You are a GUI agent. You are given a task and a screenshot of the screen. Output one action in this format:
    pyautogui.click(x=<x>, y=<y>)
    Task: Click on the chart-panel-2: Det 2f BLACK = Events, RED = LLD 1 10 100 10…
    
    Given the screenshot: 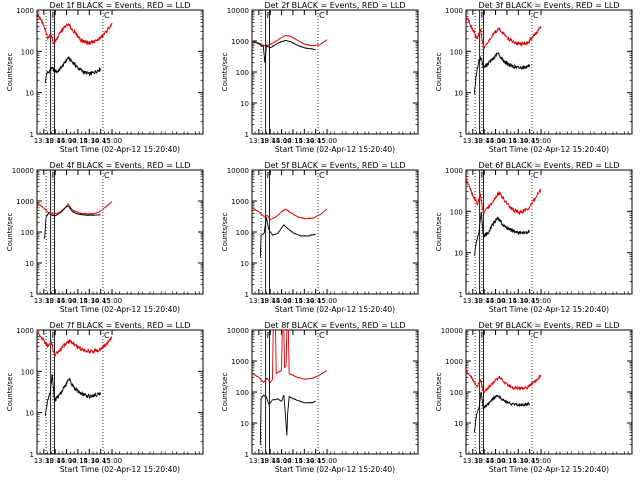 What is the action you would take?
    pyautogui.click(x=320, y=77)
    